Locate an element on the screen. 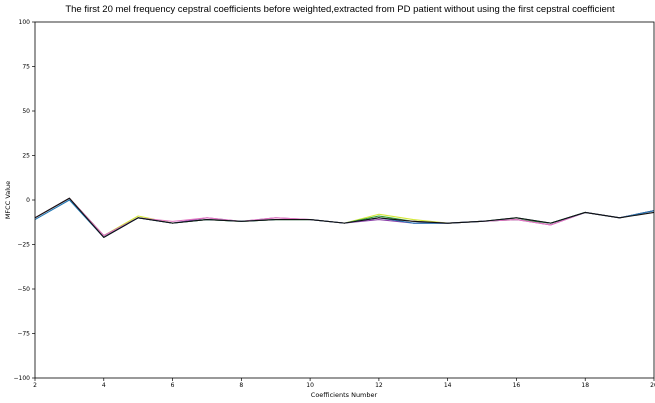 This screenshot has height=403, width=655. x-tick-label: 12 is located at coordinates (379, 385).